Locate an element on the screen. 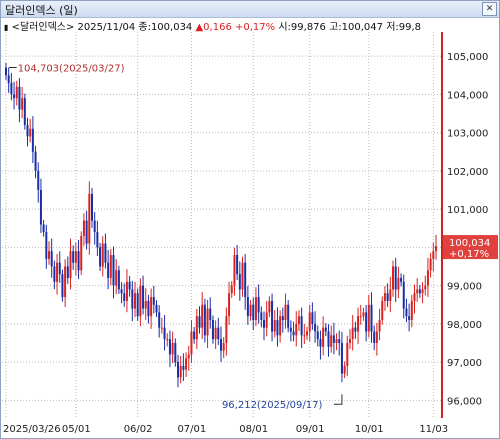 Image resolution: width=500 pixels, height=439 pixels. x-tick-label: 11/03 is located at coordinates (433, 429).